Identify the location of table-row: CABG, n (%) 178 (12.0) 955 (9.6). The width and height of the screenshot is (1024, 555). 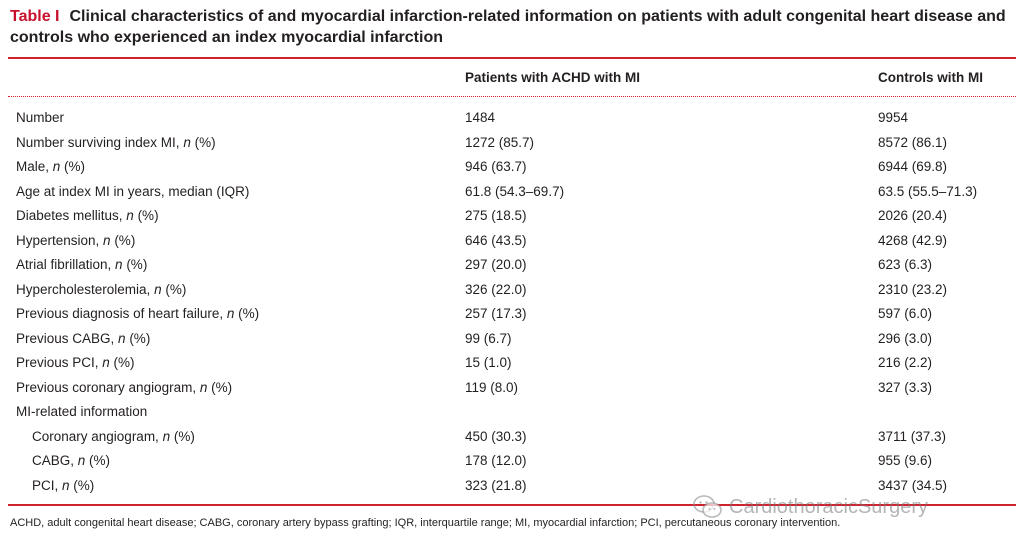
(512, 461).